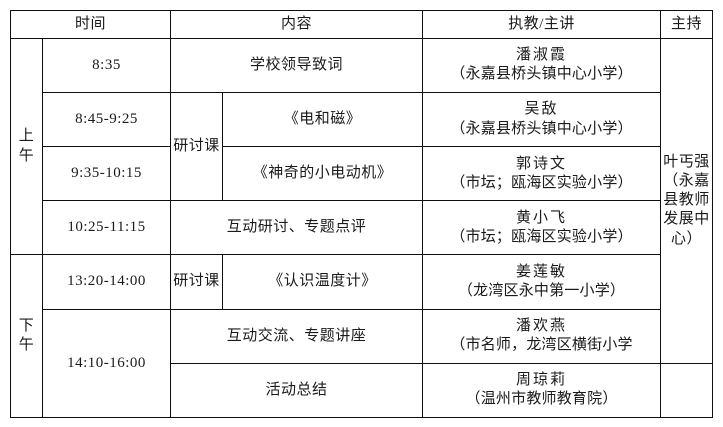 Image resolution: width=723 pixels, height=427 pixels. I want to click on row-topic: 《神奇的小电动机》, so click(323, 174).